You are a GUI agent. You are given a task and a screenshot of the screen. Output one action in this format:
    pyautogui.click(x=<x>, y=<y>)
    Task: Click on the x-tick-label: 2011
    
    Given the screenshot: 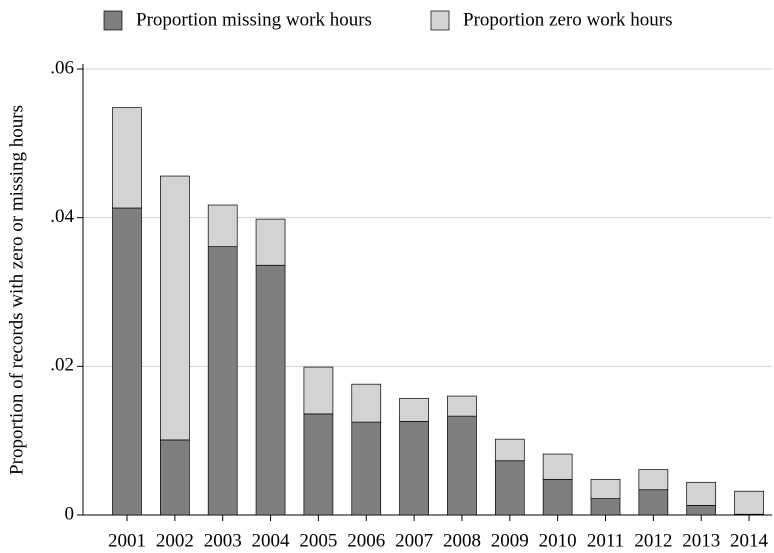 What is the action you would take?
    pyautogui.click(x=605, y=540)
    